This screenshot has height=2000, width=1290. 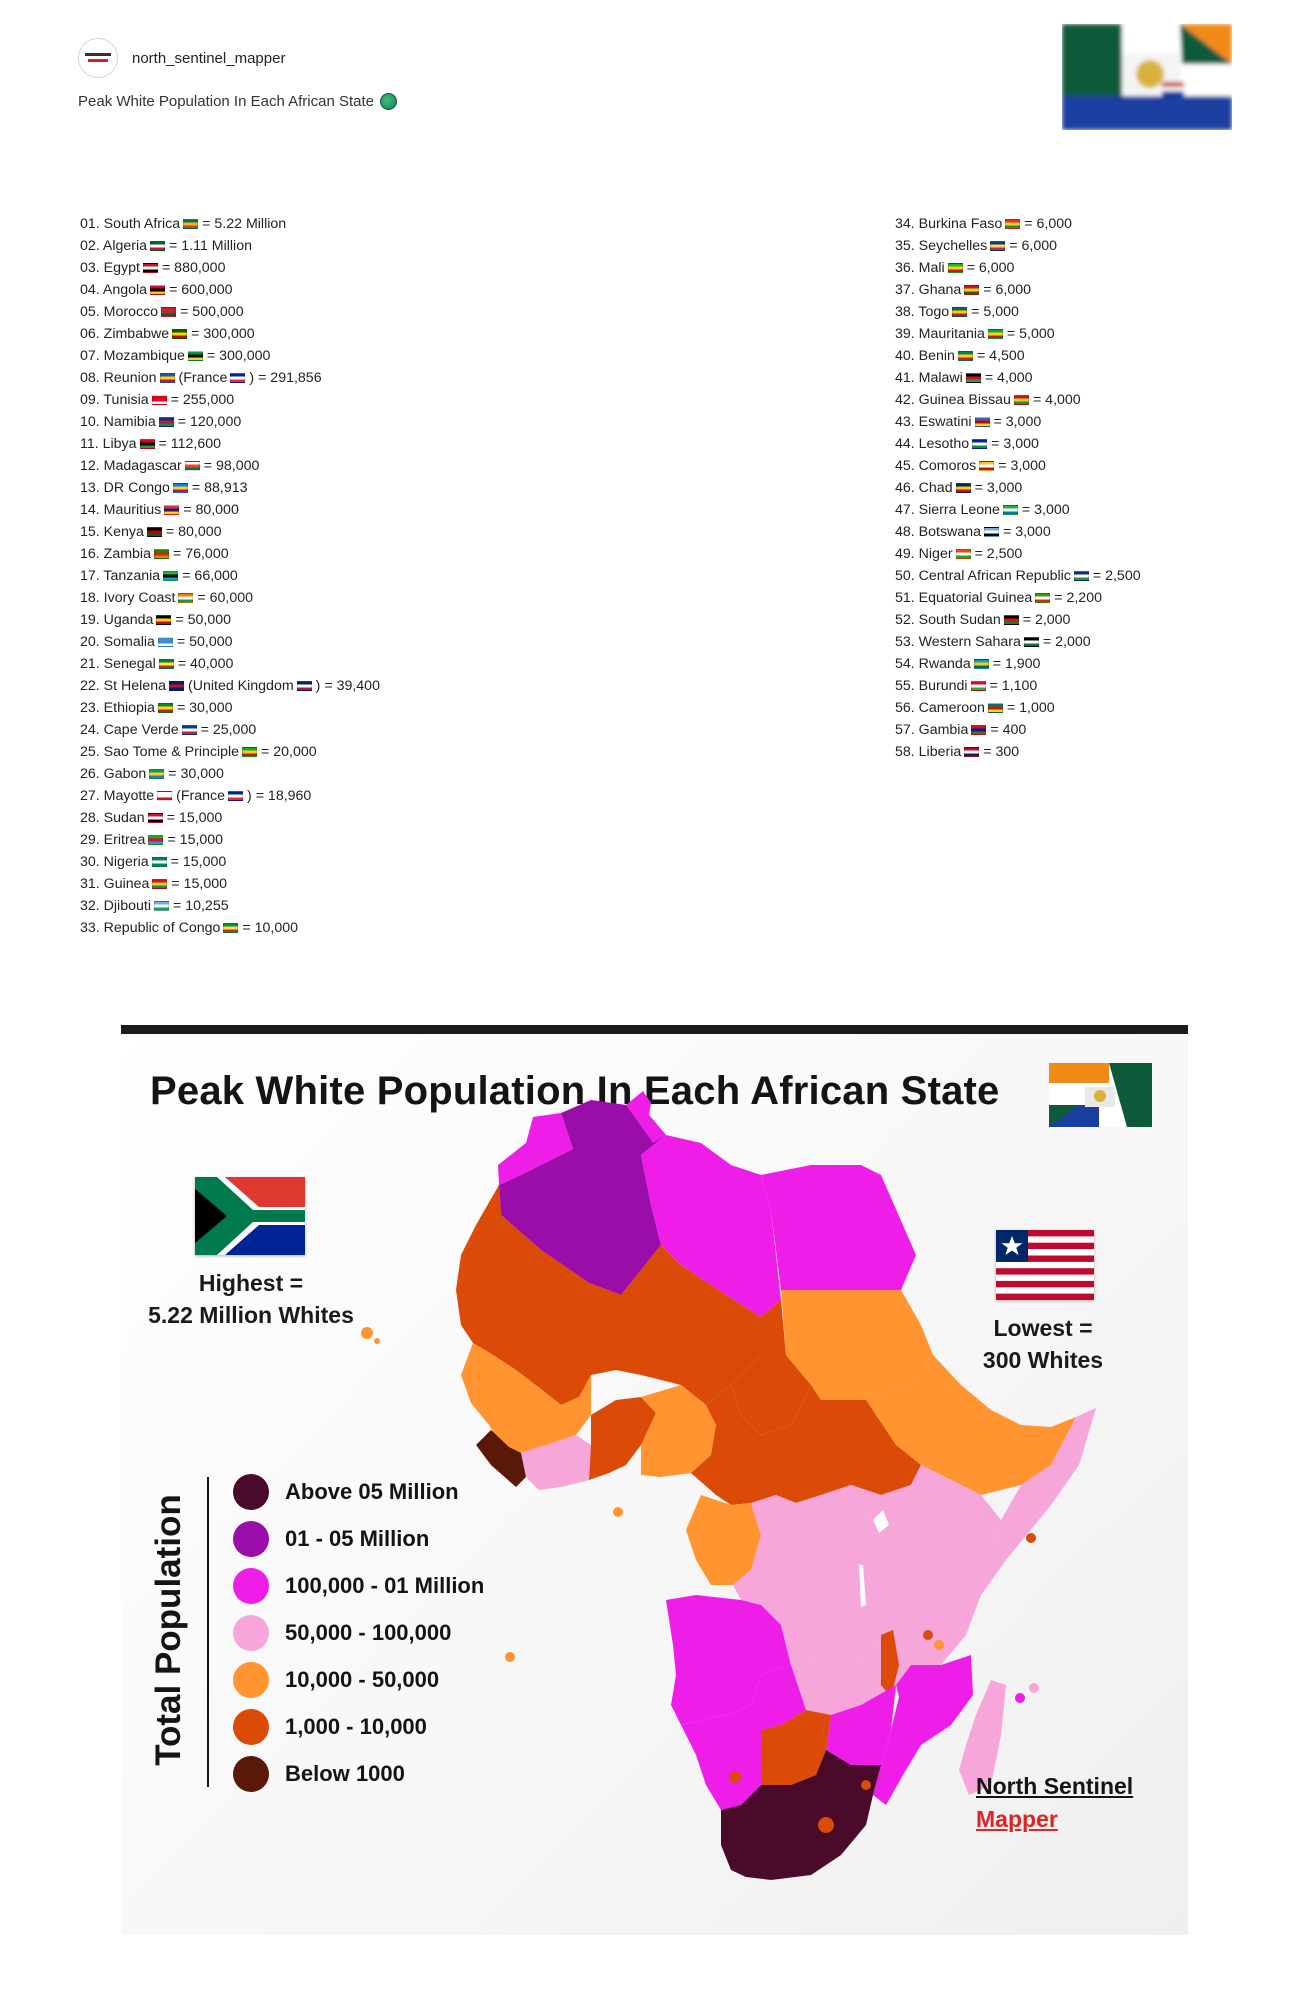 I want to click on list-item: 44. Lesotho = 3,000, so click(x=1018, y=444).